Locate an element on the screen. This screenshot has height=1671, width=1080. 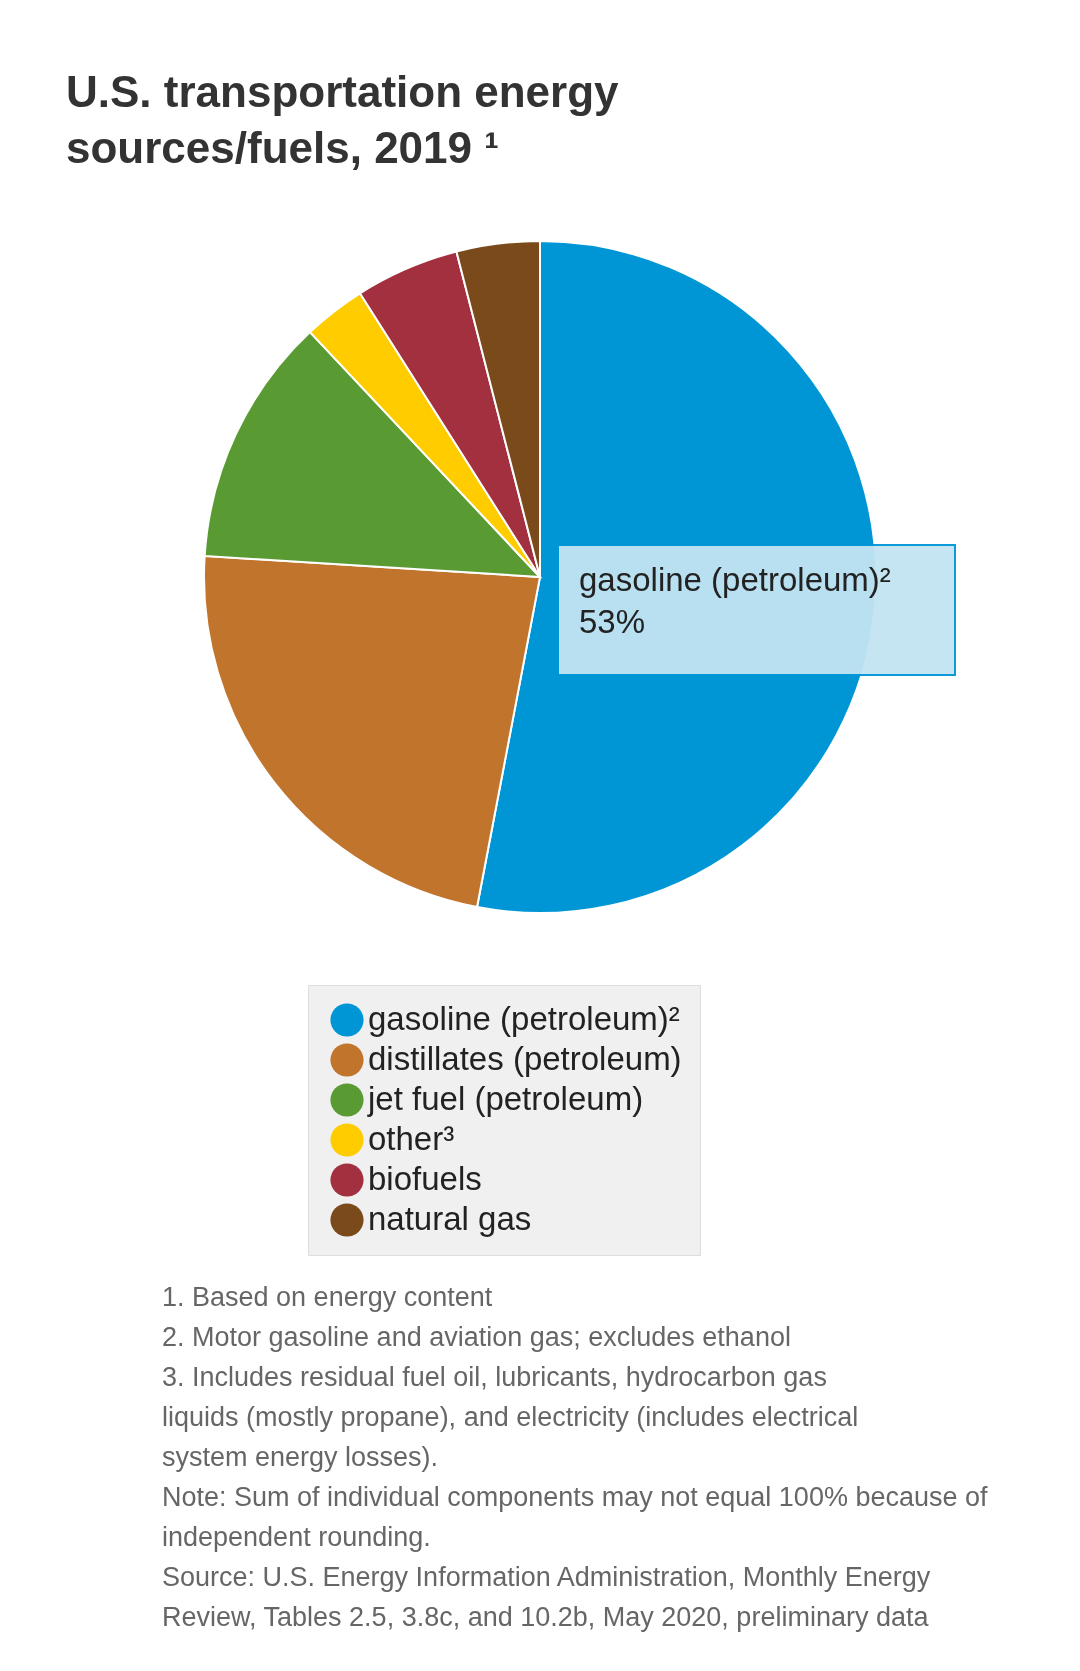
legend-label: other³ is located at coordinates (411, 1138).